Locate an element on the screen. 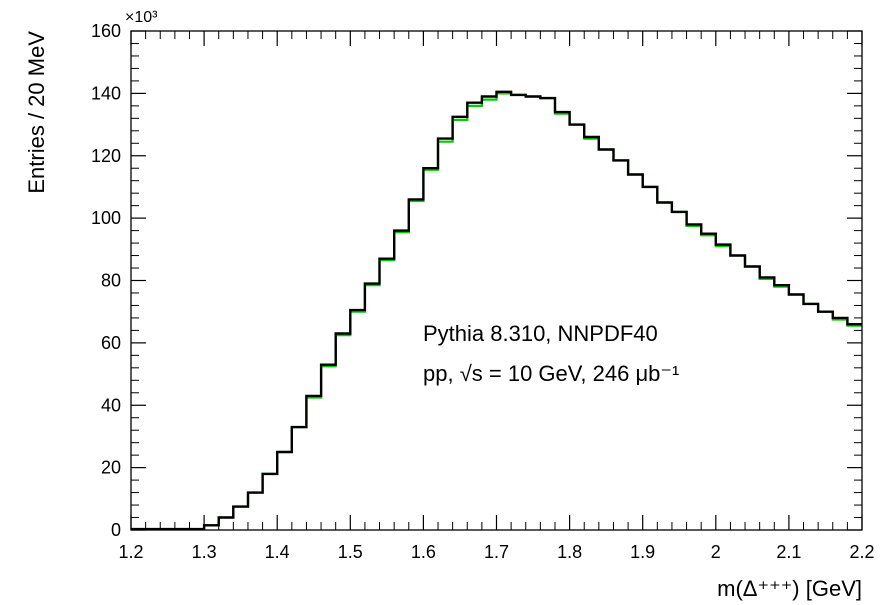 Image resolution: width=895 pixels, height=605 pixels. y-tick-label: 40 is located at coordinates (111, 405).